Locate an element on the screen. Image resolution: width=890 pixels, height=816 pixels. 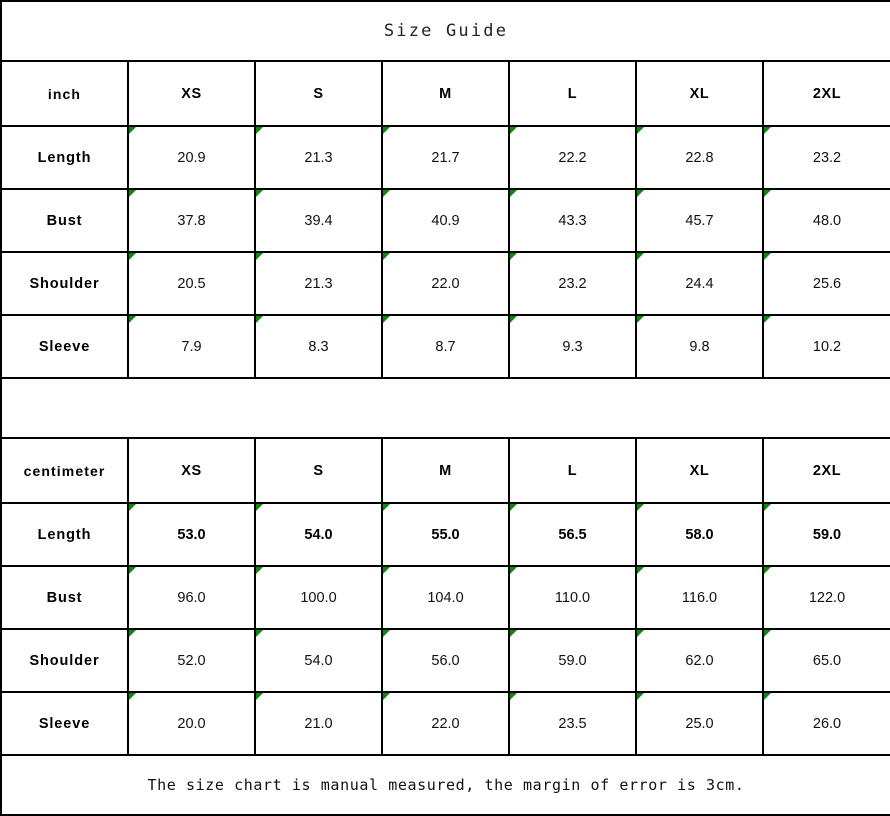
cell-centimeter-sleeve-XS: 20.0 is located at coordinates (191, 723).